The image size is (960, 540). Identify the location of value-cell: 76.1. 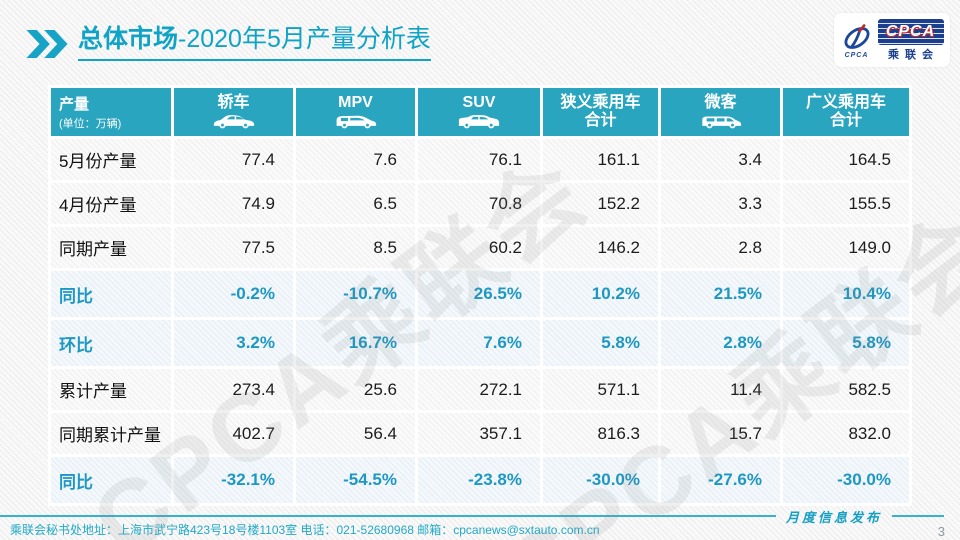
(479, 159).